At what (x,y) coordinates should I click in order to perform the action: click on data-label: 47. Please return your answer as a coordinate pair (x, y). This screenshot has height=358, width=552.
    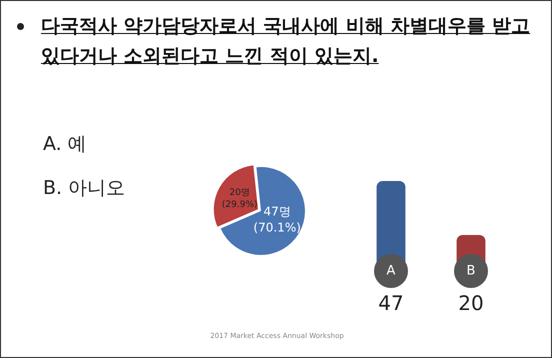
    Looking at the image, I should click on (391, 303).